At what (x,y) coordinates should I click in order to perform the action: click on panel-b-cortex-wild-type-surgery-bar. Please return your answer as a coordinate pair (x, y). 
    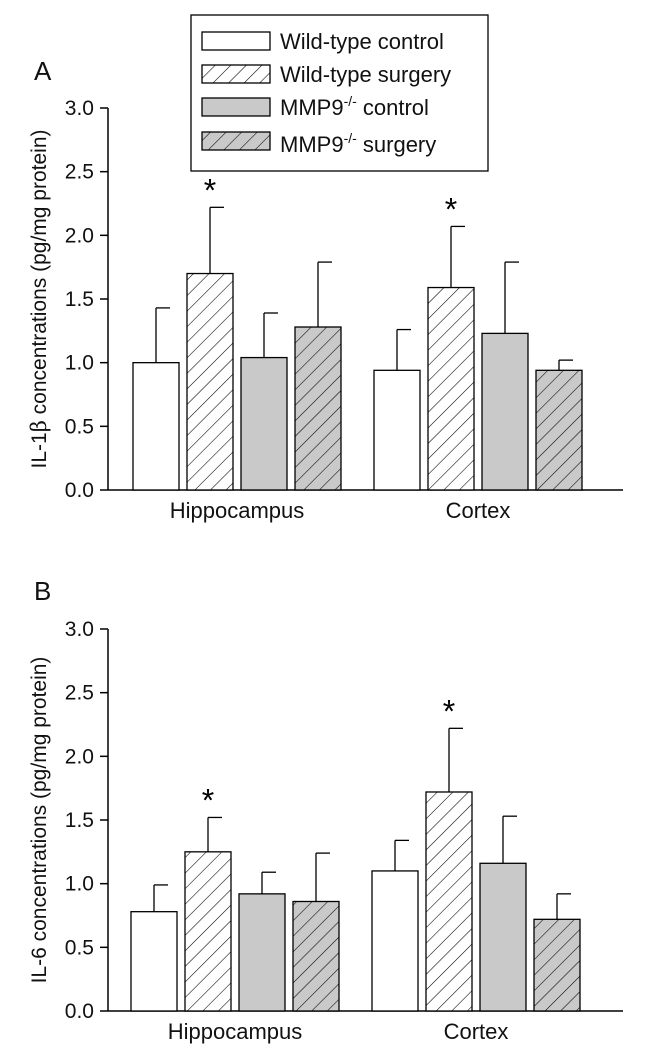
    Looking at the image, I should click on (449, 901).